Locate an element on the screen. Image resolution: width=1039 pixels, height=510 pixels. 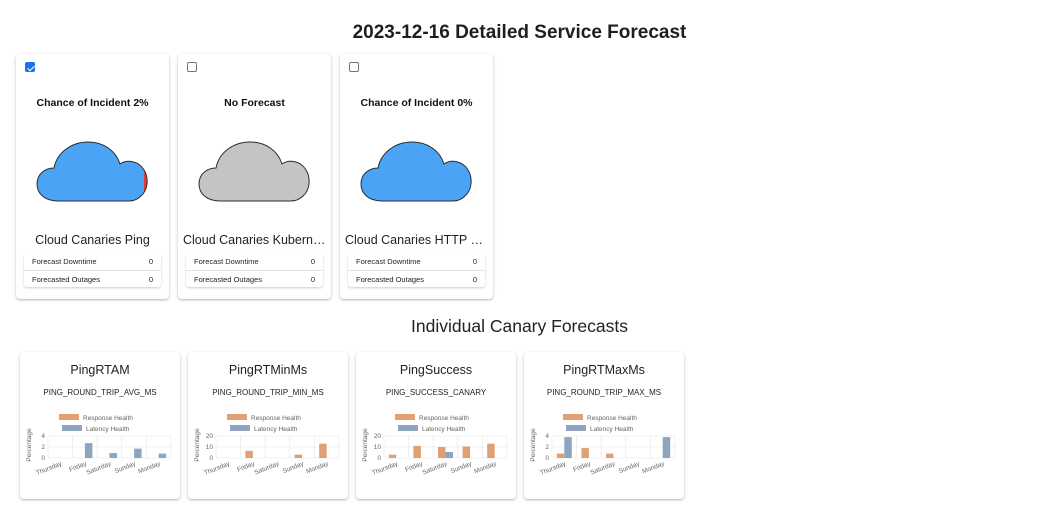
canary-name: PingRTAM is located at coordinates (100, 370).